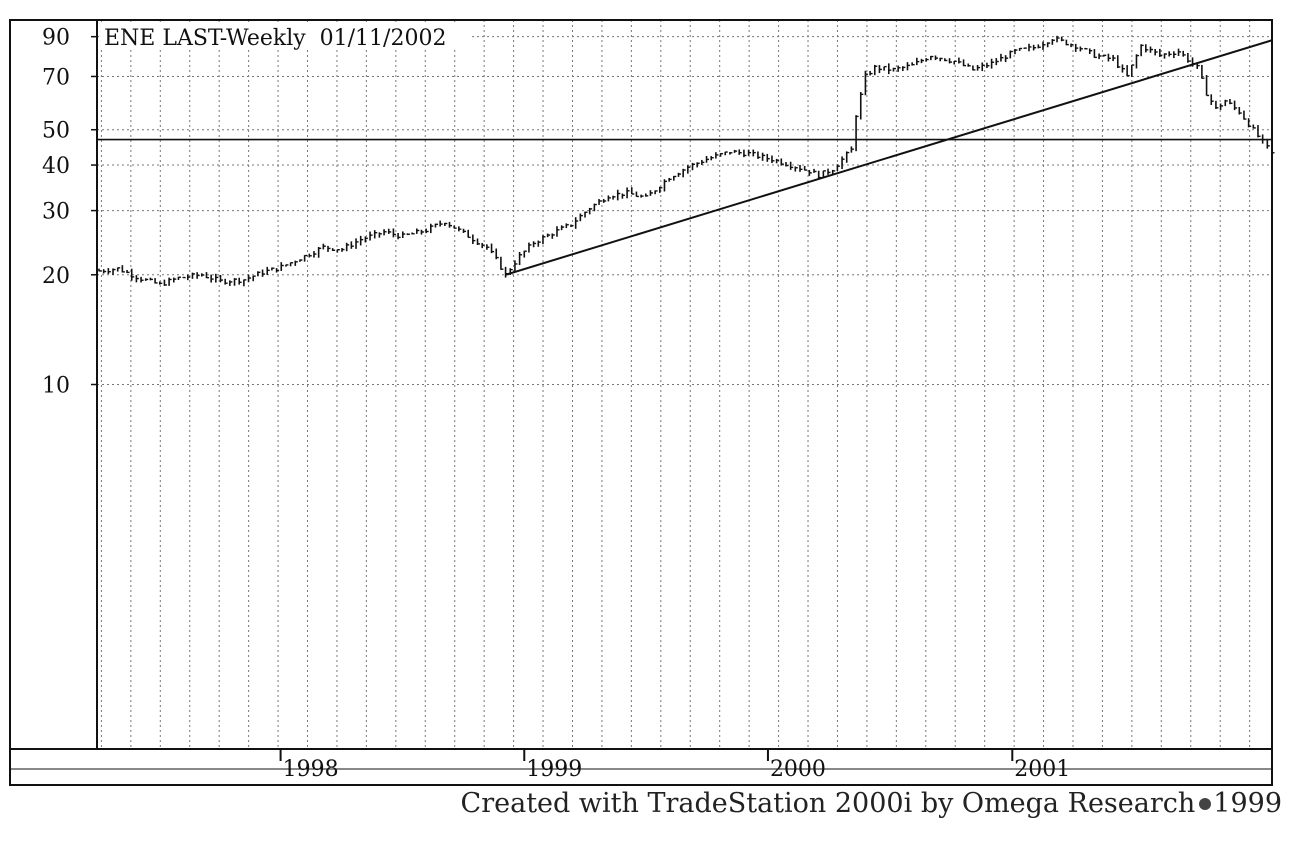  What do you see at coordinates (56, 131) in the screenshot?
I see `y-tick-label: 50` at bounding box center [56, 131].